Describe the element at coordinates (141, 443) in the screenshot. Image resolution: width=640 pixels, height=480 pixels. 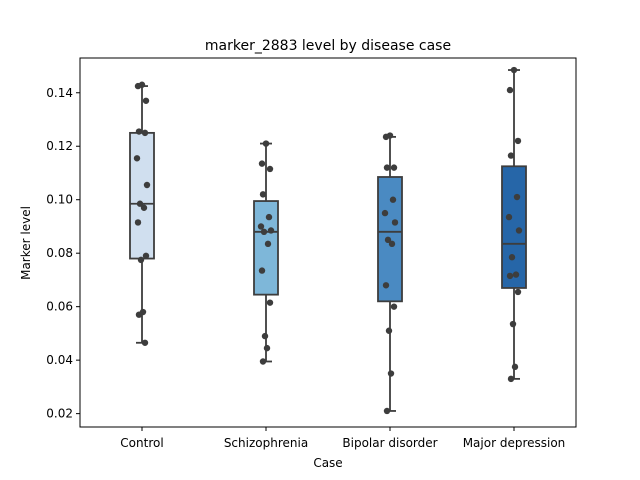
I see `x-tick-label: Control` at that location.